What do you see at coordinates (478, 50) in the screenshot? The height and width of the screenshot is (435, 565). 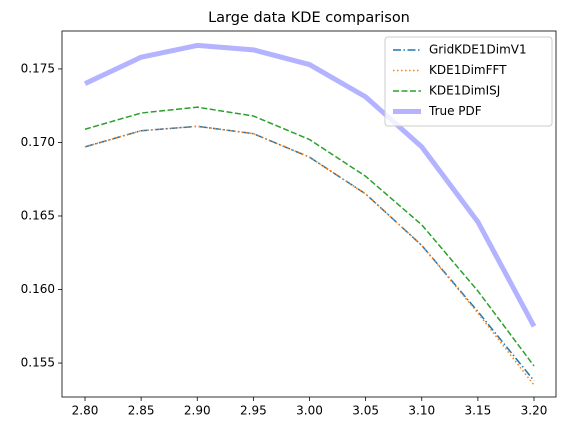 I see `legend-label: GridKDE1DimV1` at bounding box center [478, 50].